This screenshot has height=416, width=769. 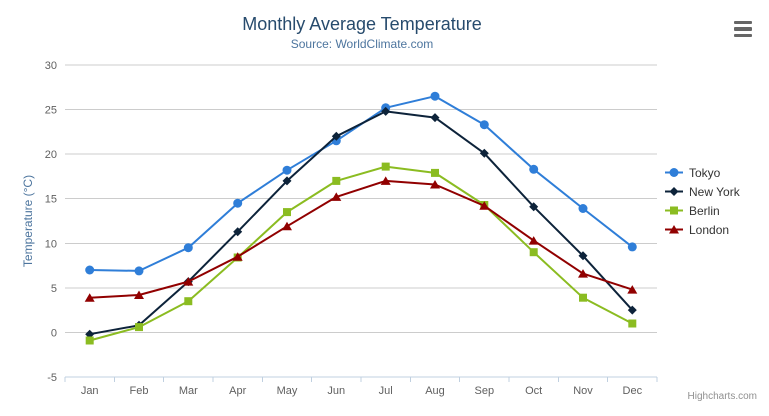 What do you see at coordinates (28, 221) in the screenshot?
I see `y-axis-title: Temperature (°C)` at bounding box center [28, 221].